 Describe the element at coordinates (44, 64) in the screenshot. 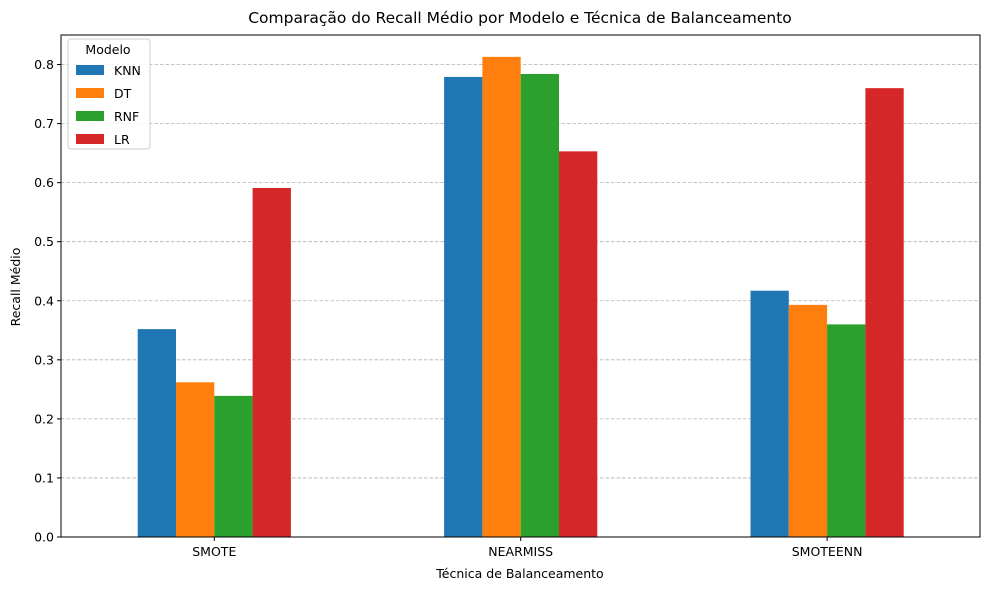

I see `y-tick-label: 0.8` at that location.